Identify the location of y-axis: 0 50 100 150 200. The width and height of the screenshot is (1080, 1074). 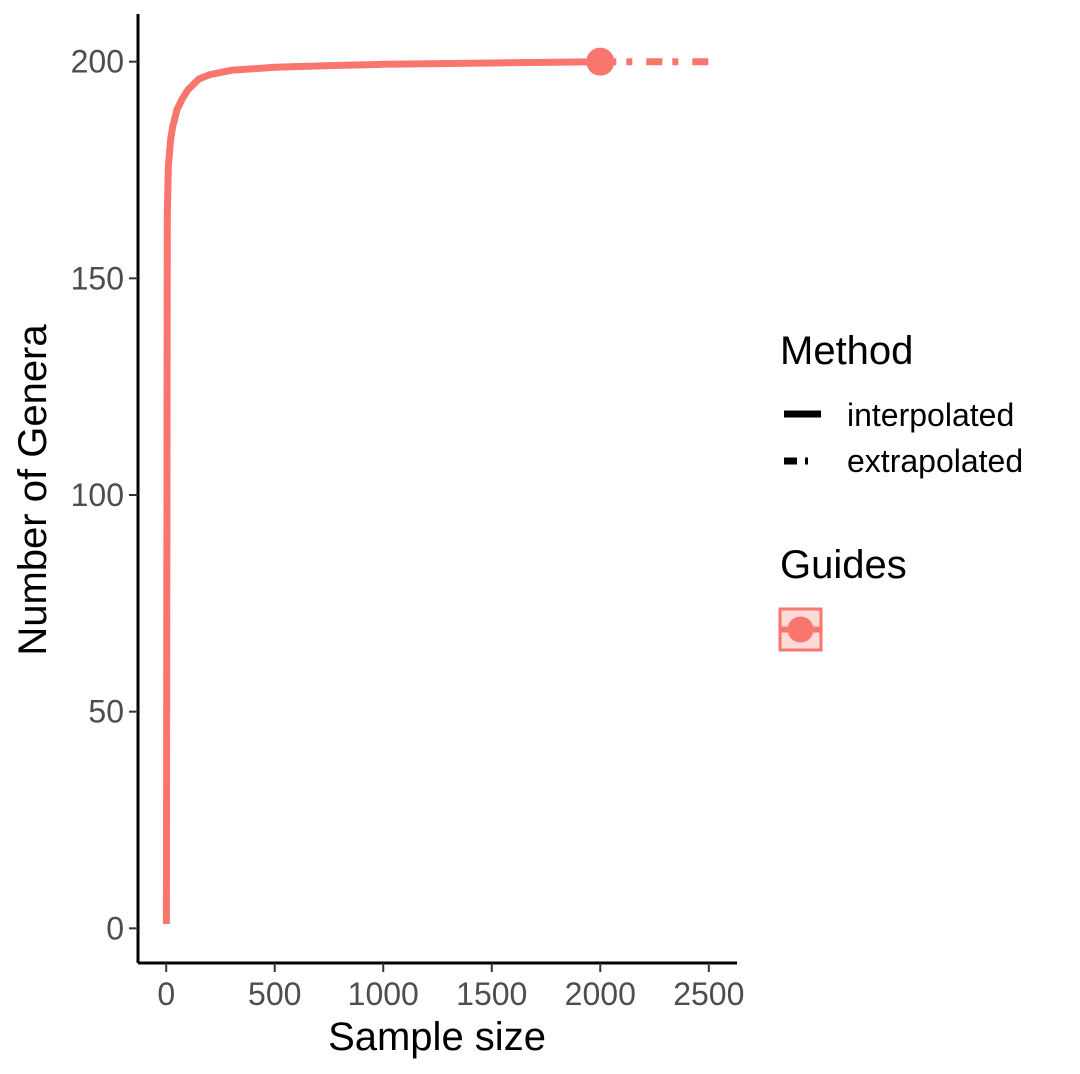
(105, 488).